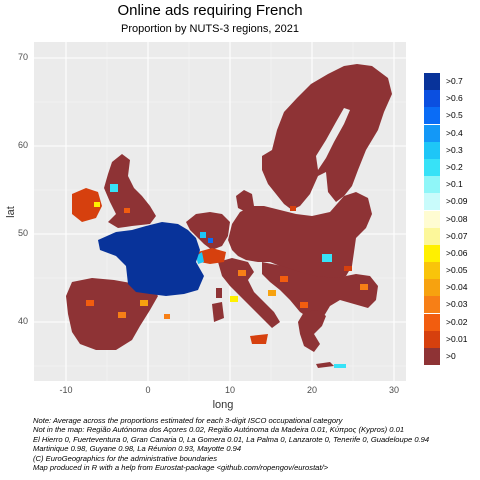 This screenshot has height=480, width=480. What do you see at coordinates (230, 390) in the screenshot?
I see `x-tick-label: 10` at bounding box center [230, 390].